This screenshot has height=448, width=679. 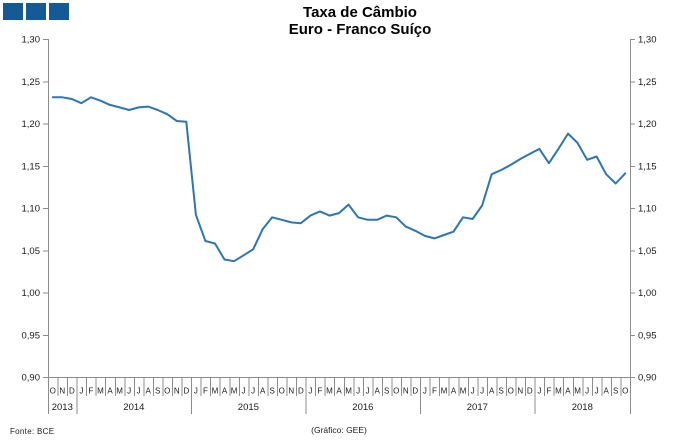 I want to click on chart-title-line2: Euro - Franco Suíço, so click(x=360, y=30).